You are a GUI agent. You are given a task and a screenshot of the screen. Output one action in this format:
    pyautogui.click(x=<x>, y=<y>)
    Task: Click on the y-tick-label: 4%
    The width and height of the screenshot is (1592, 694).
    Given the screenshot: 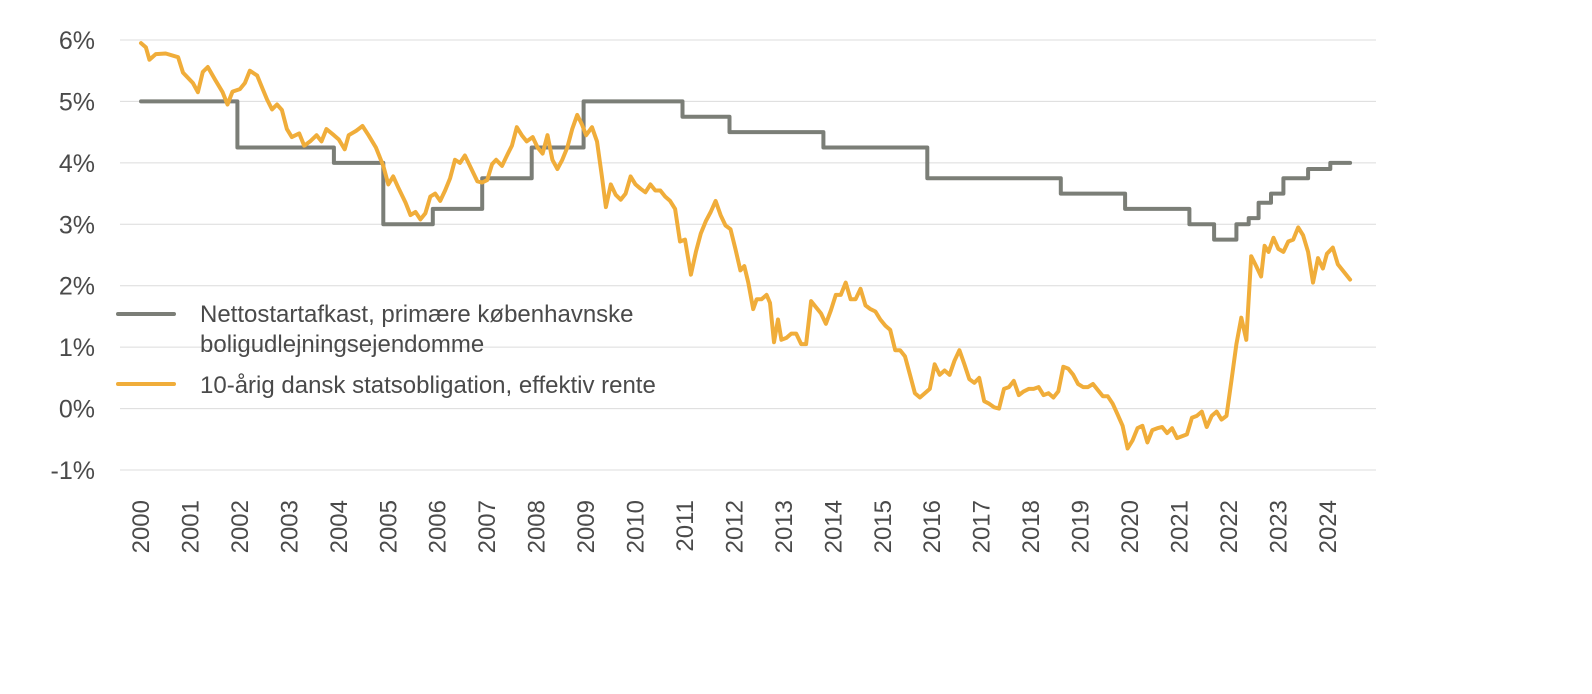 What is the action you would take?
    pyautogui.click(x=77, y=164)
    